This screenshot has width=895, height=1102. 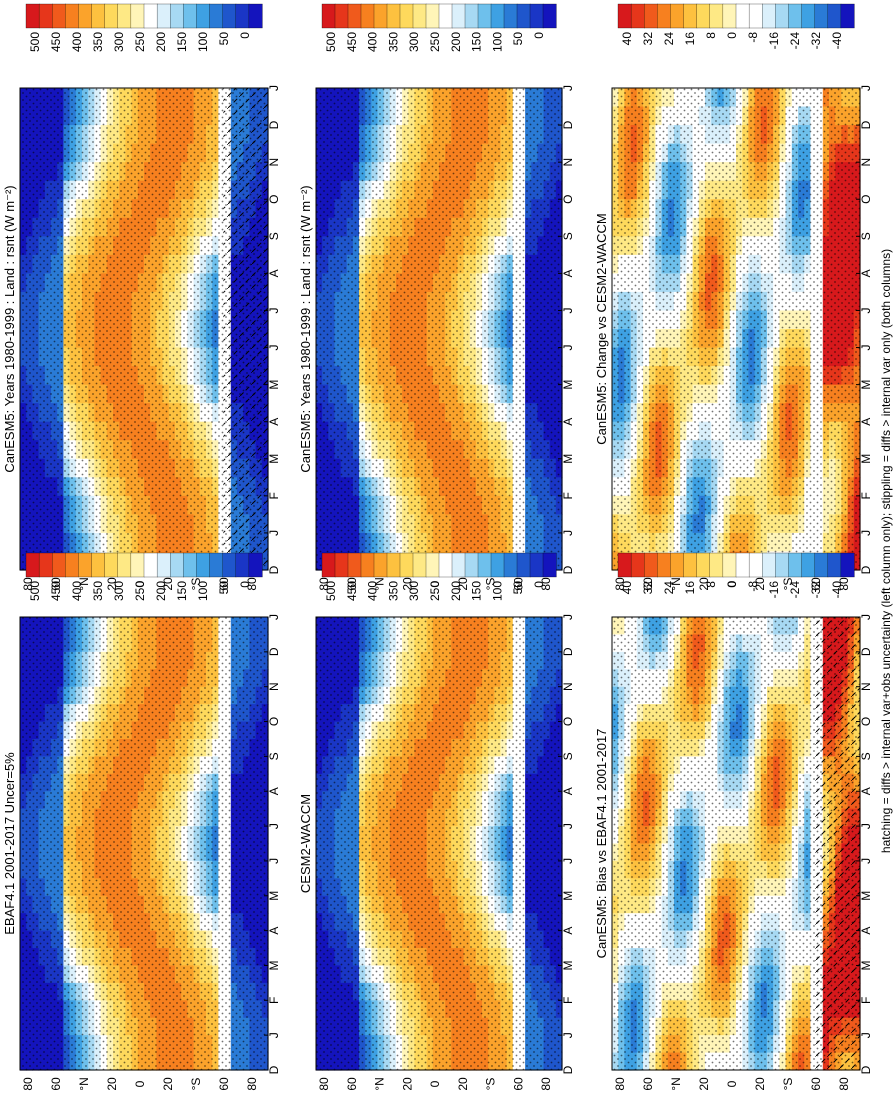 What do you see at coordinates (648, 588) in the screenshot?
I see `colorbar-label: 32` at bounding box center [648, 588].